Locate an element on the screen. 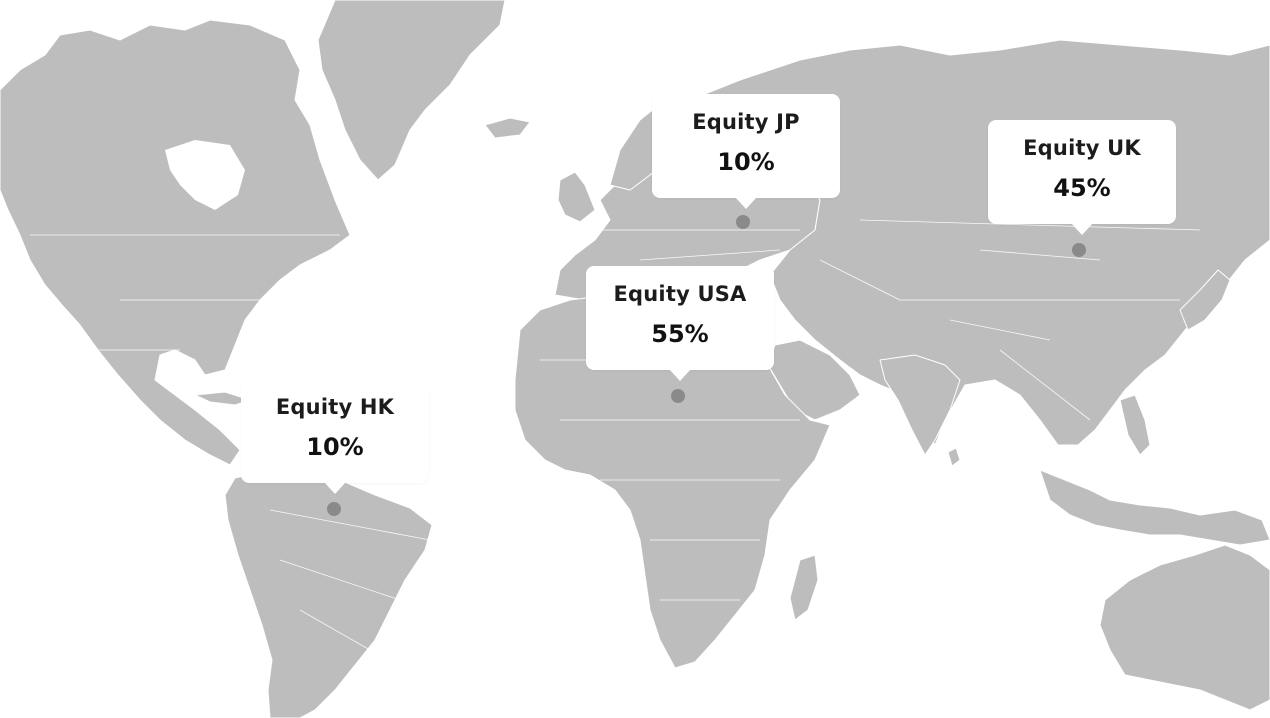 The width and height of the screenshot is (1270, 718). callout-equity-usa: Equity USA 55% is located at coordinates (680, 323).